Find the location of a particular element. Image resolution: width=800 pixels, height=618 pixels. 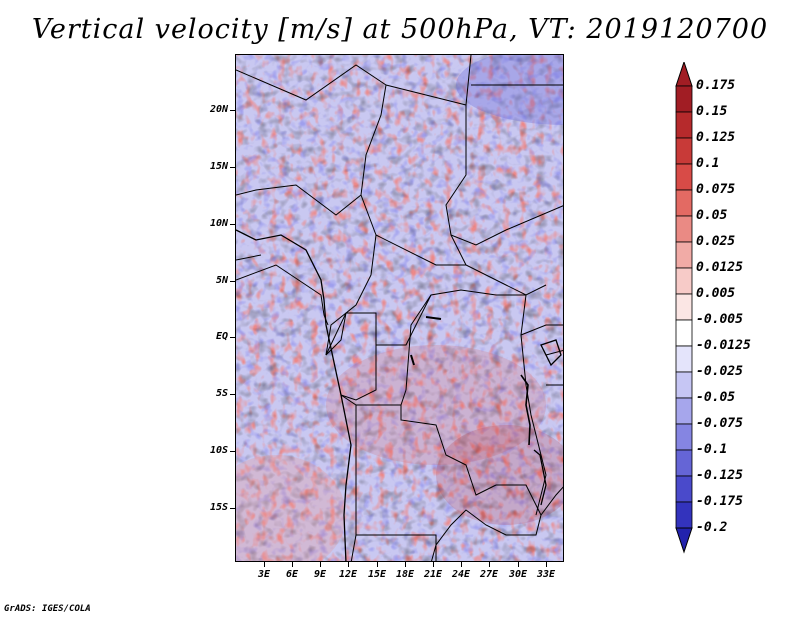

colorbar-label: -0.075 is located at coordinates (719, 423).